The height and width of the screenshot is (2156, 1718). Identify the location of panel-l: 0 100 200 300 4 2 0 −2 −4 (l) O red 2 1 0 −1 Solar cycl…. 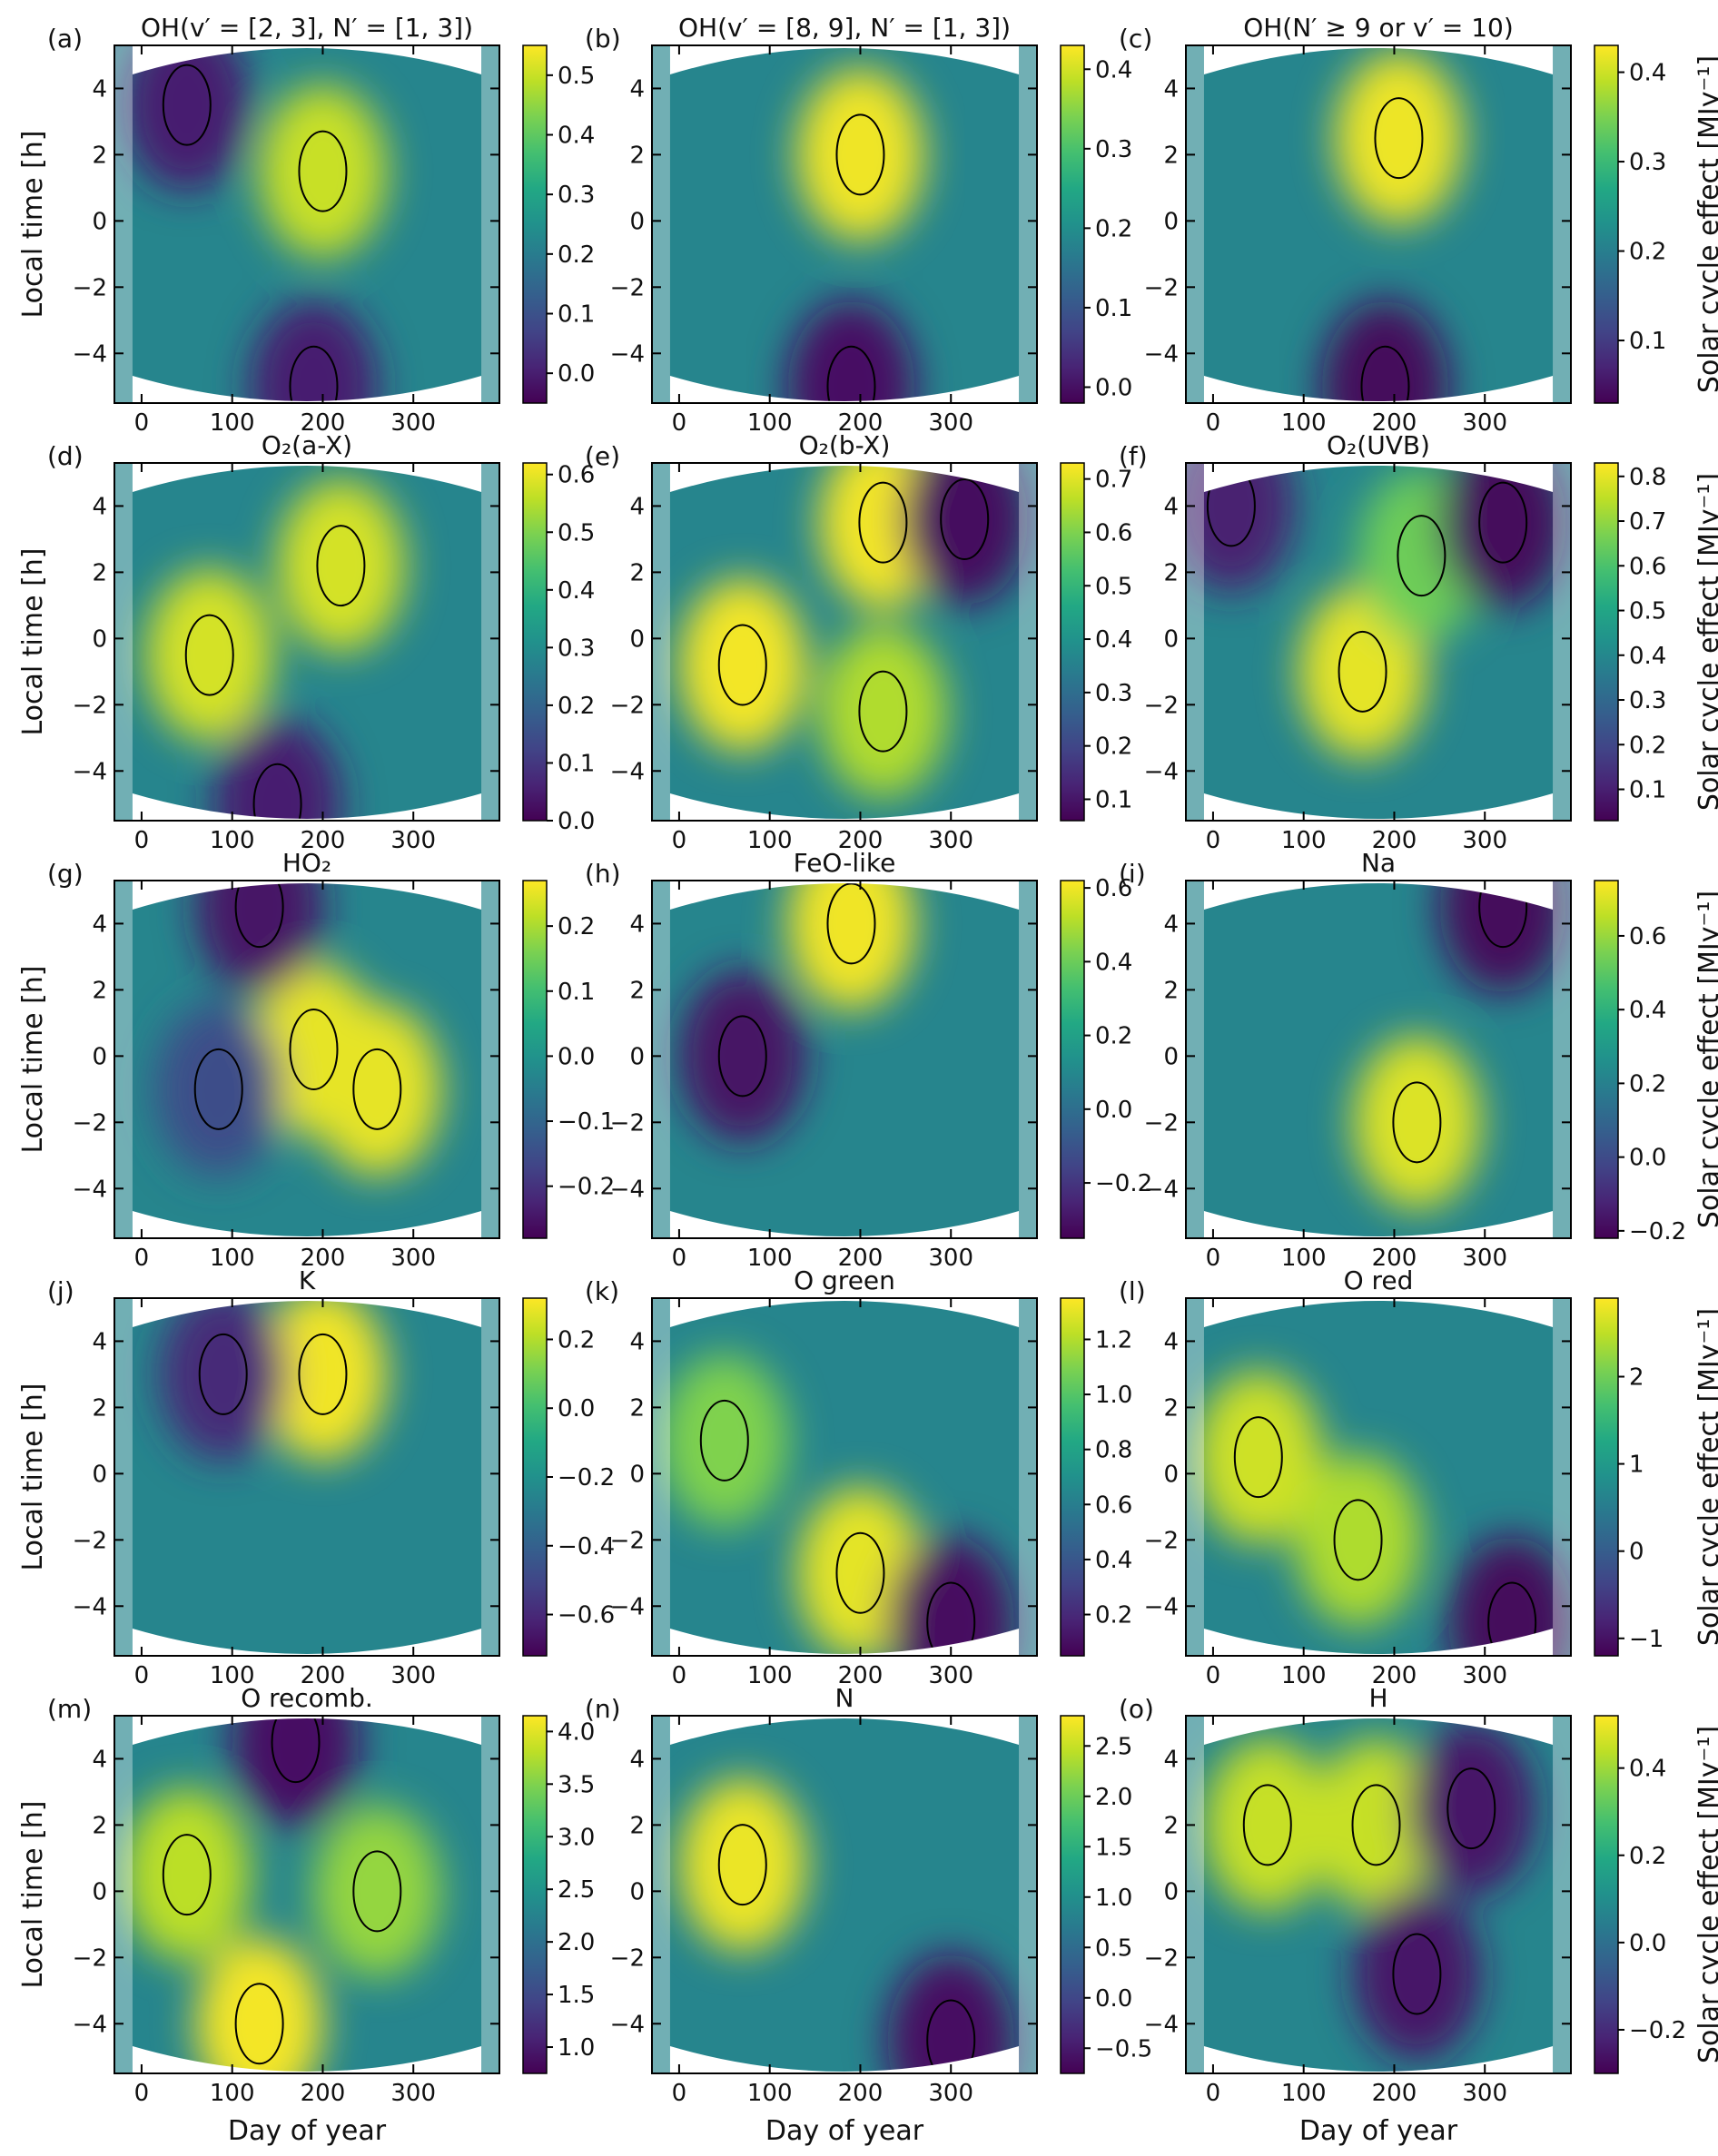
(1418, 1477).